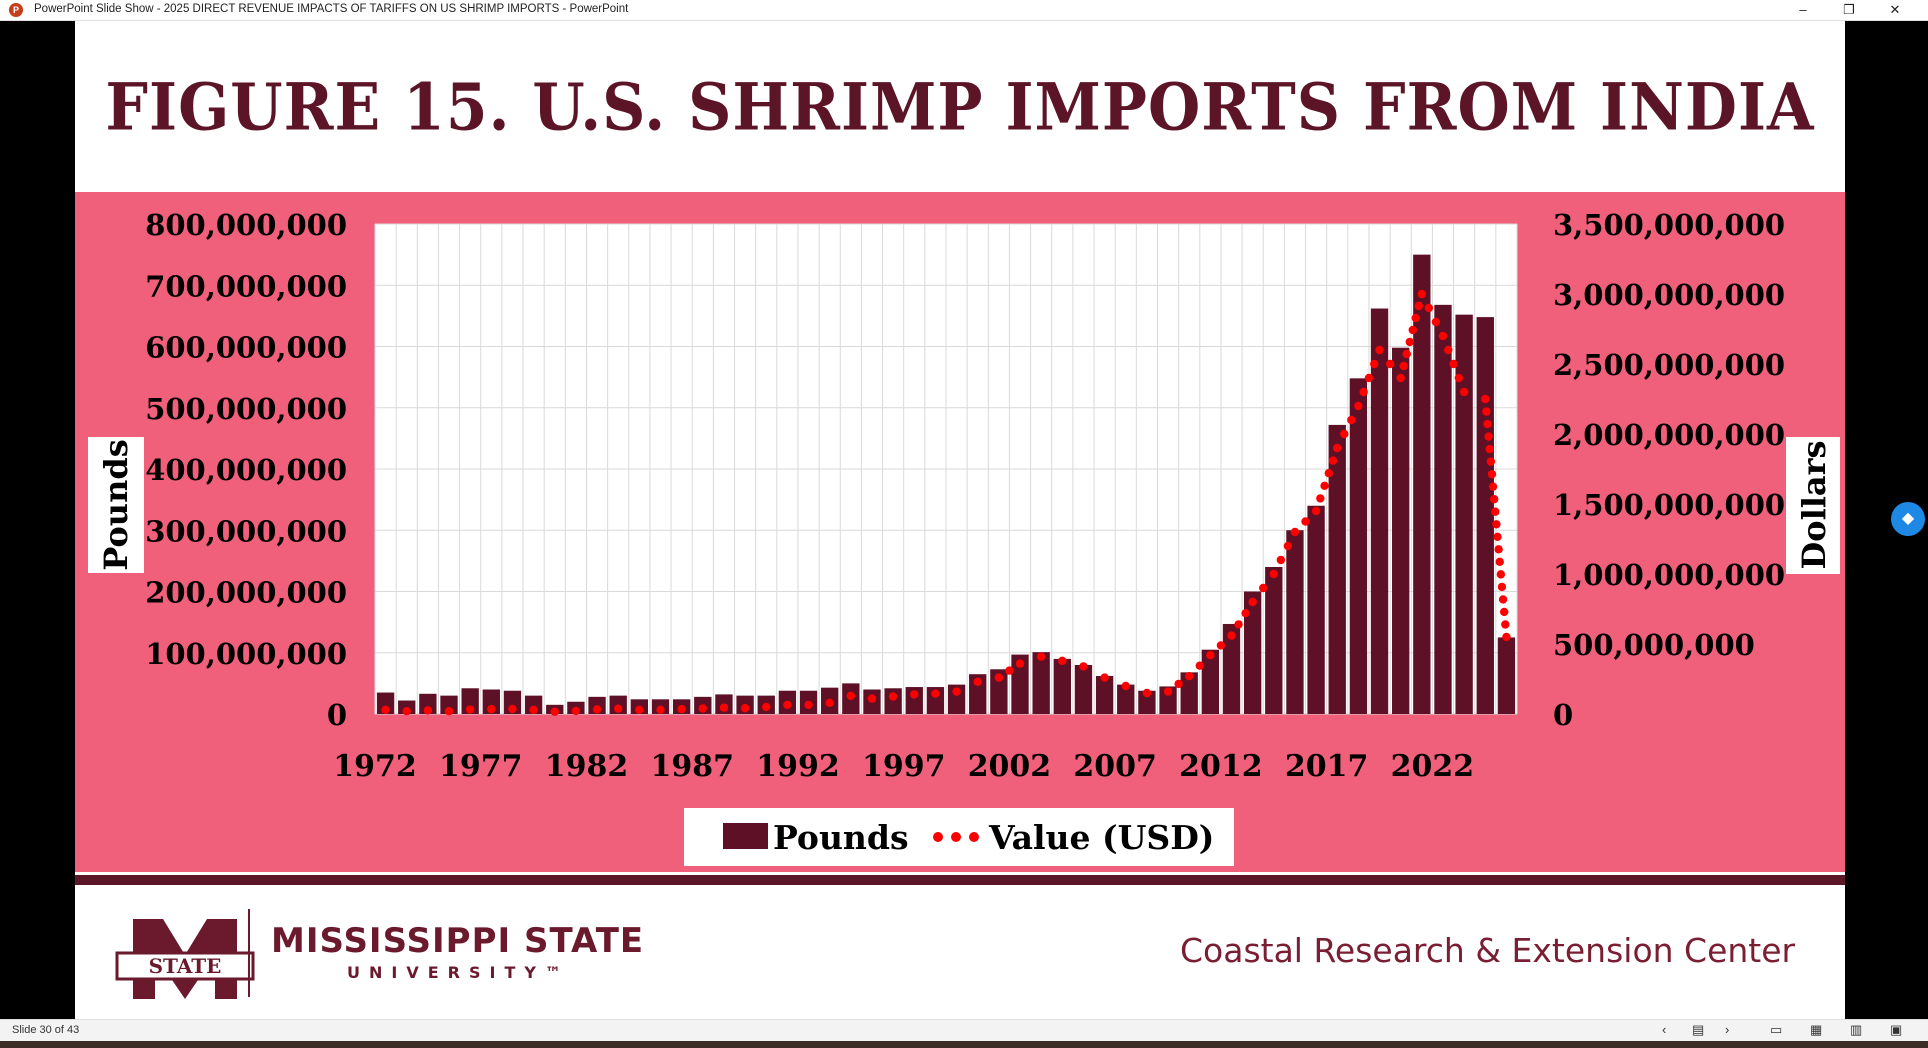 The width and height of the screenshot is (1928, 1048). What do you see at coordinates (1669, 295) in the screenshot?
I see `y2-tick-label: 3,000,000,000` at bounding box center [1669, 295].